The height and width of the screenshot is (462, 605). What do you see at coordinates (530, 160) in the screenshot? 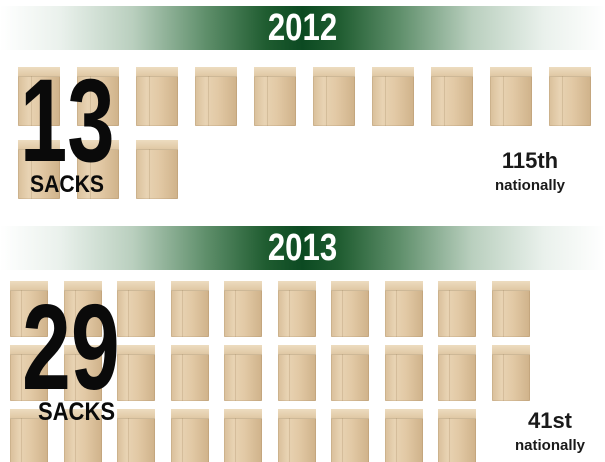
I see `rank-value: 115th` at bounding box center [530, 160].